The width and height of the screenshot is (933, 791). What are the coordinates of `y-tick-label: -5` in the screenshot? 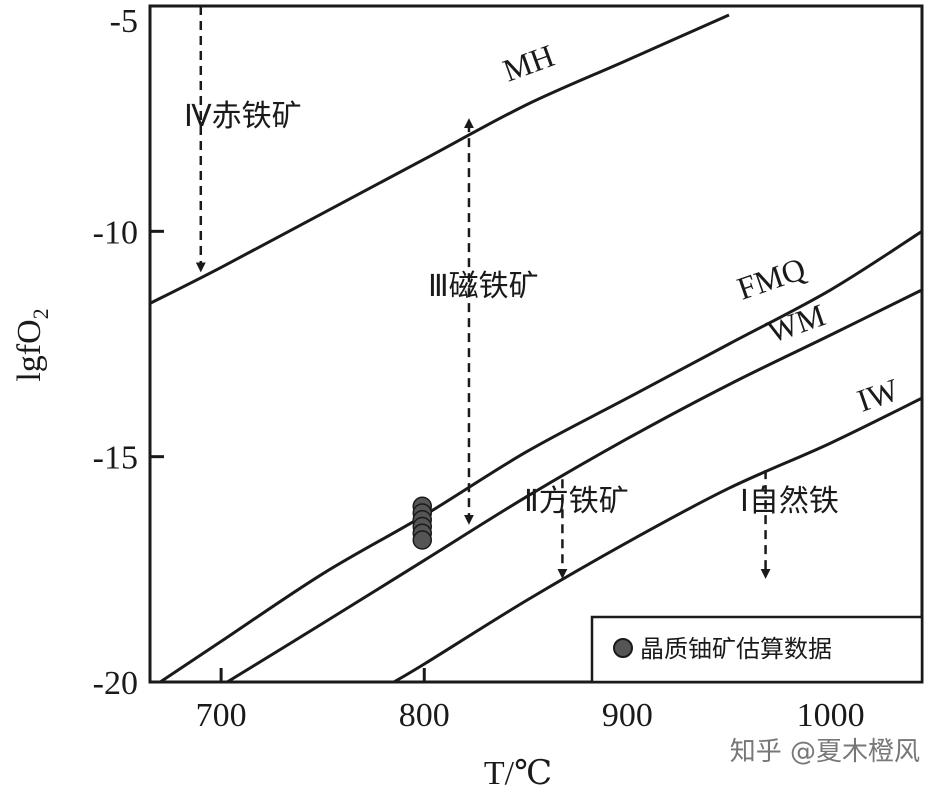 It's located at (124, 21).